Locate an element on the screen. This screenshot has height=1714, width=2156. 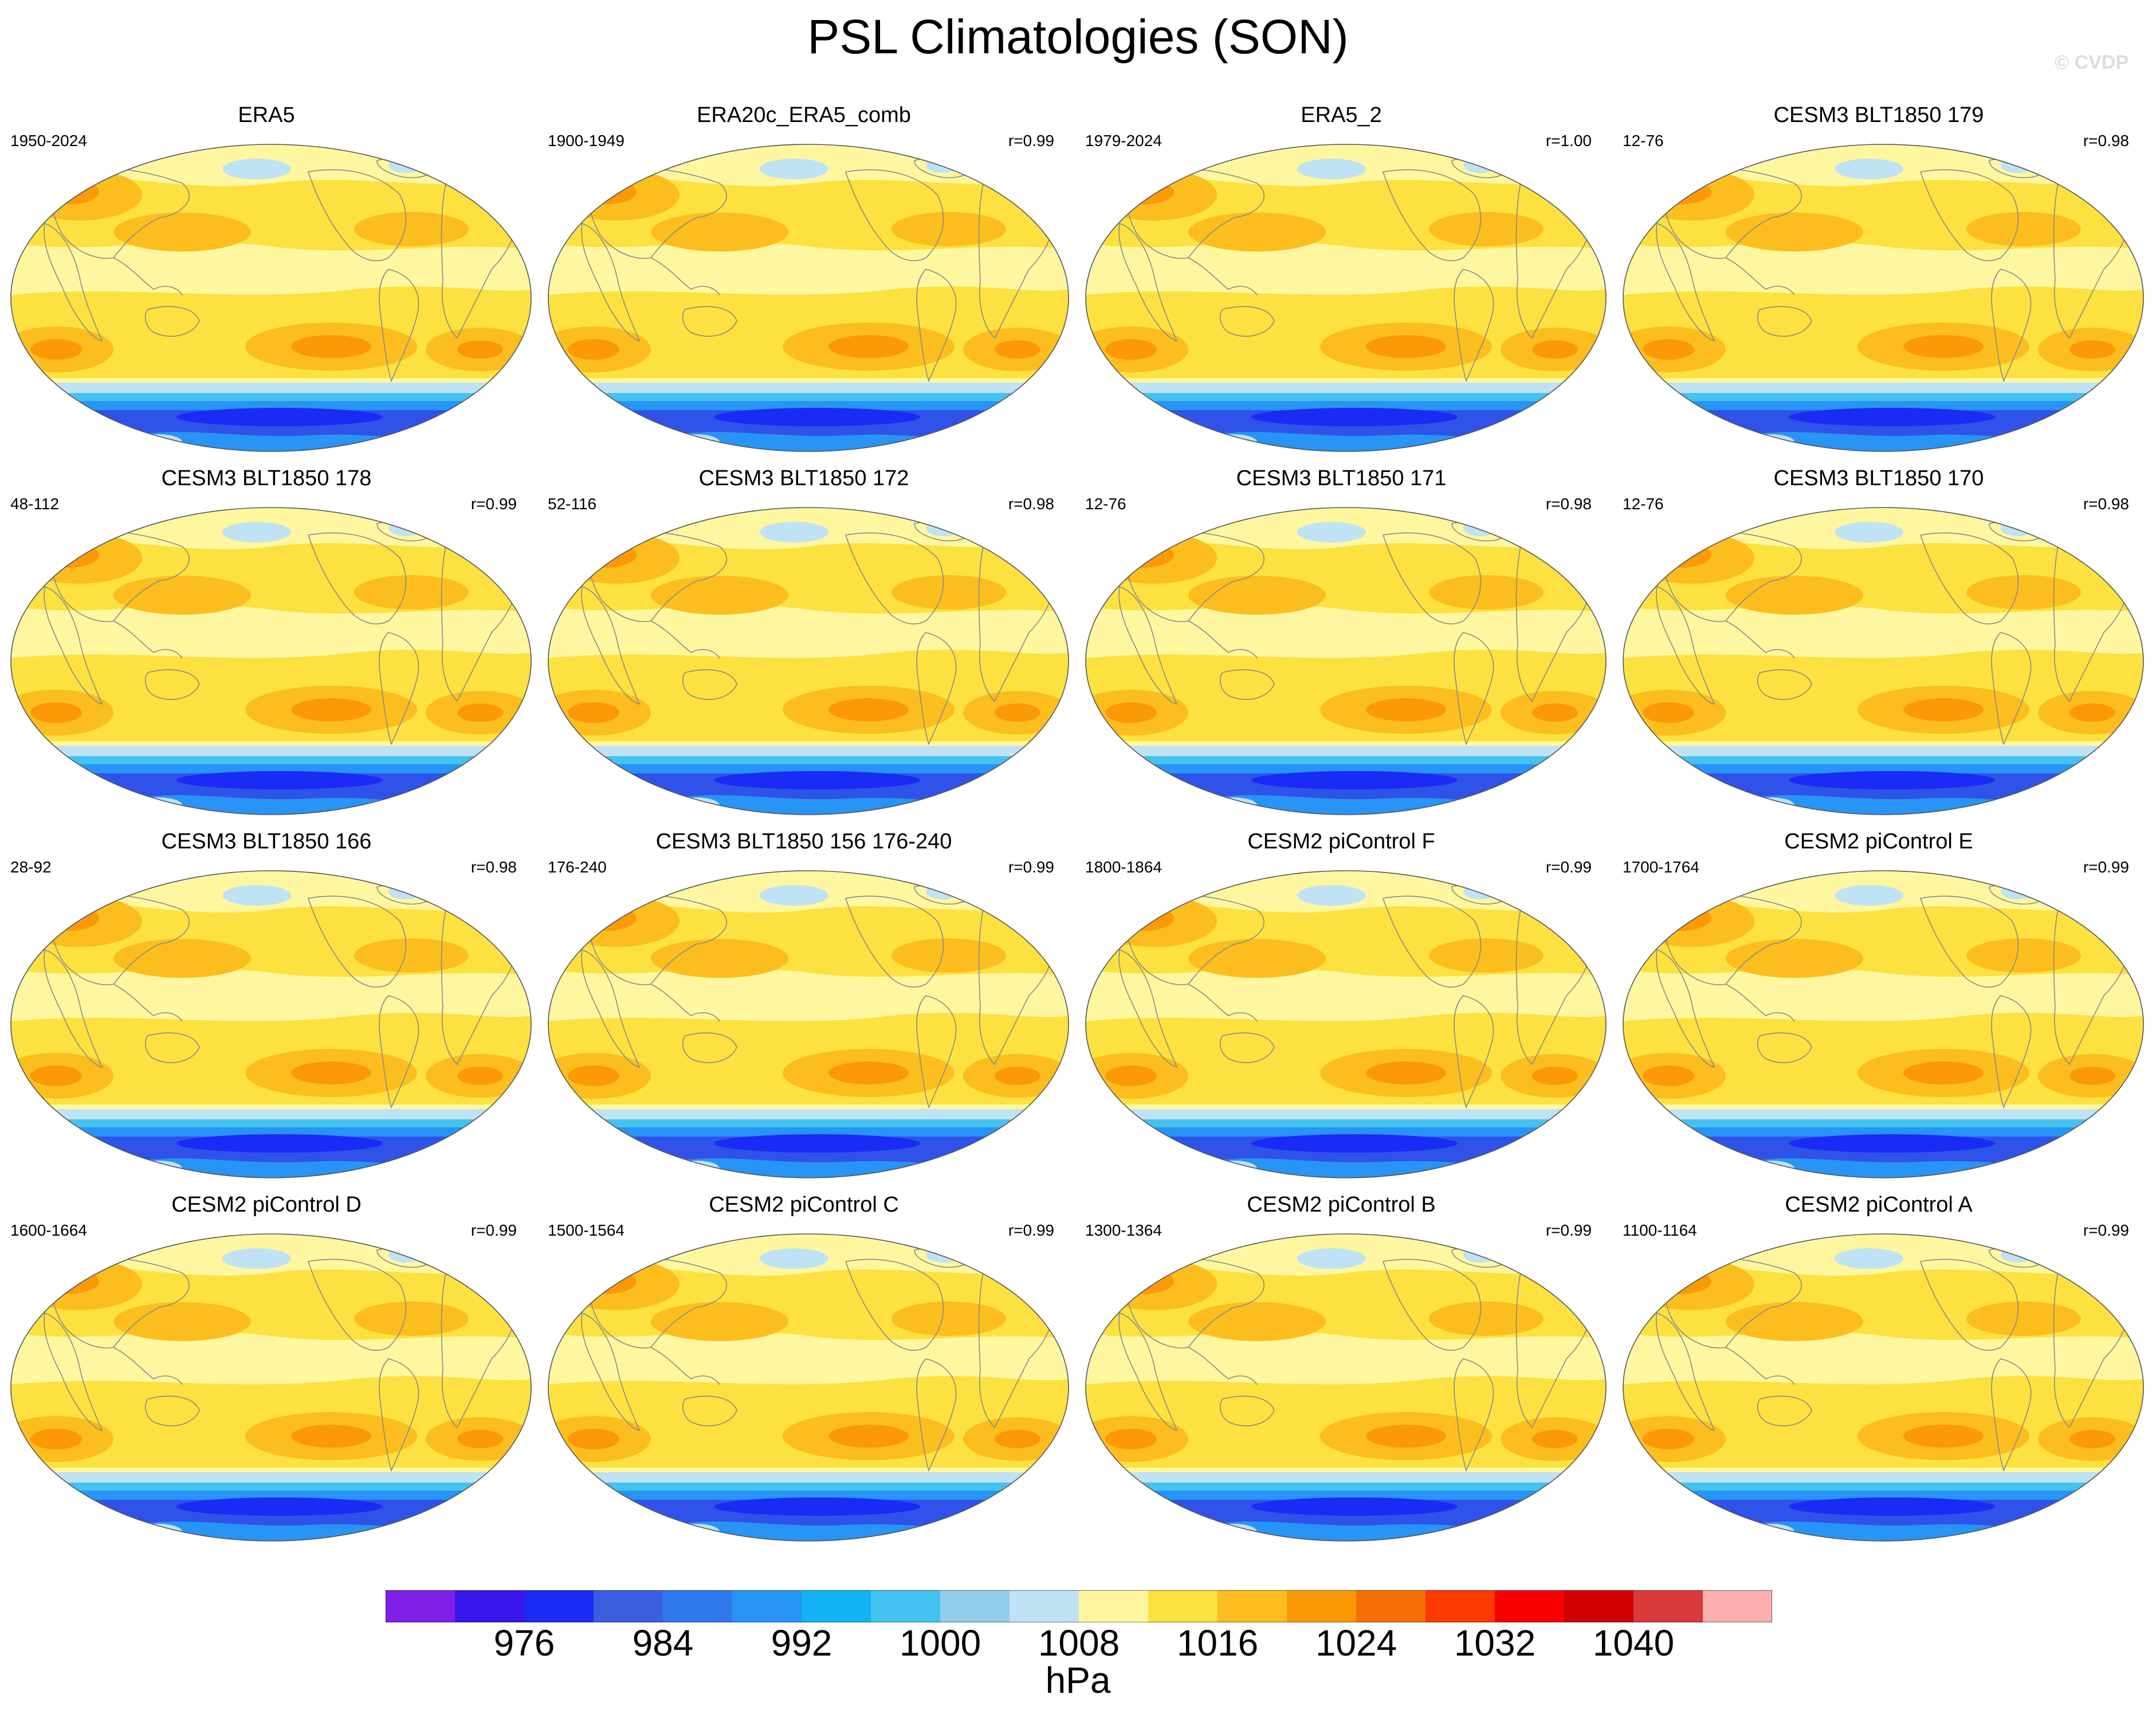
cvdp-watermark: © CVDP is located at coordinates (2091, 63).